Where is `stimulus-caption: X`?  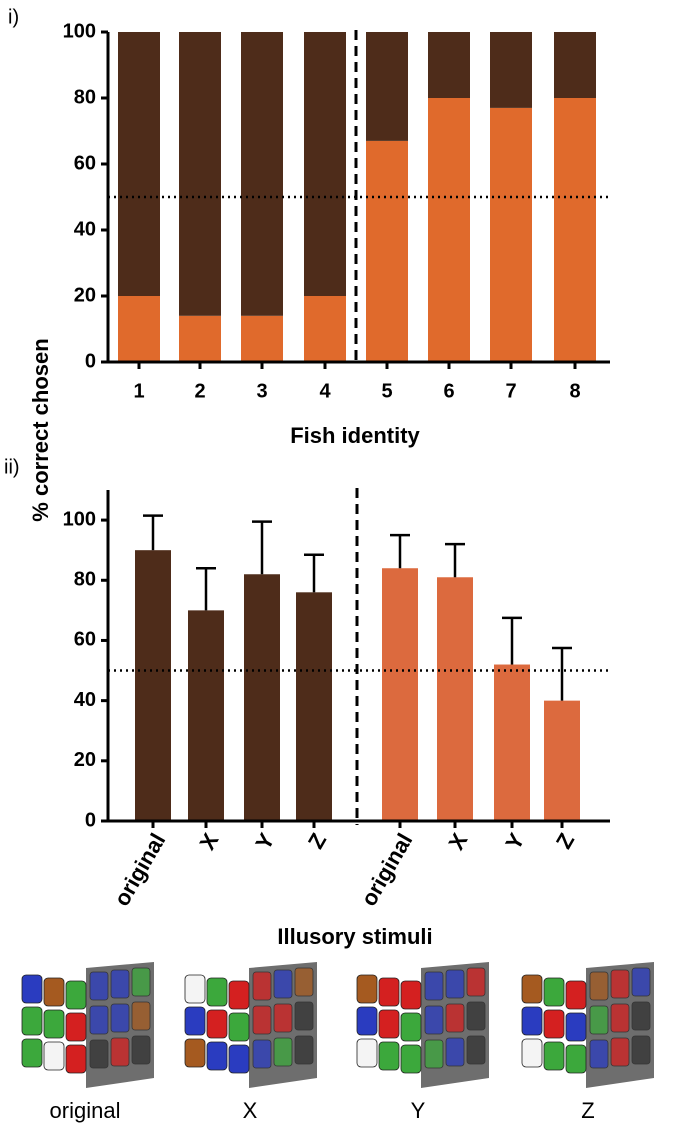
stimulus-caption: X is located at coordinates (250, 1110).